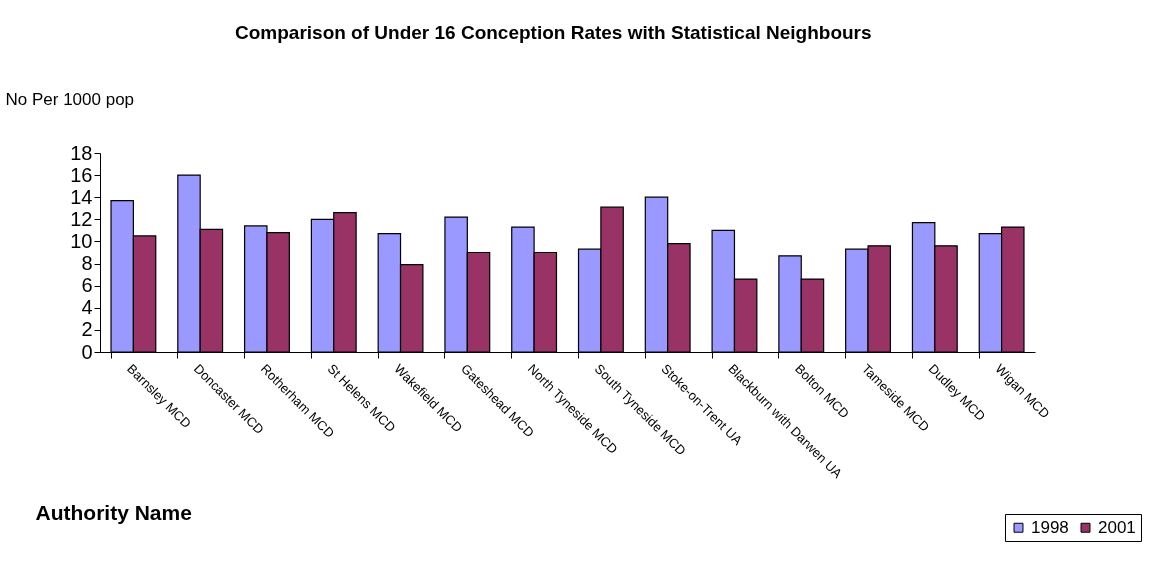 The height and width of the screenshot is (570, 1170). What do you see at coordinates (81, 240) in the screenshot?
I see `y-tick-label: 10` at bounding box center [81, 240].